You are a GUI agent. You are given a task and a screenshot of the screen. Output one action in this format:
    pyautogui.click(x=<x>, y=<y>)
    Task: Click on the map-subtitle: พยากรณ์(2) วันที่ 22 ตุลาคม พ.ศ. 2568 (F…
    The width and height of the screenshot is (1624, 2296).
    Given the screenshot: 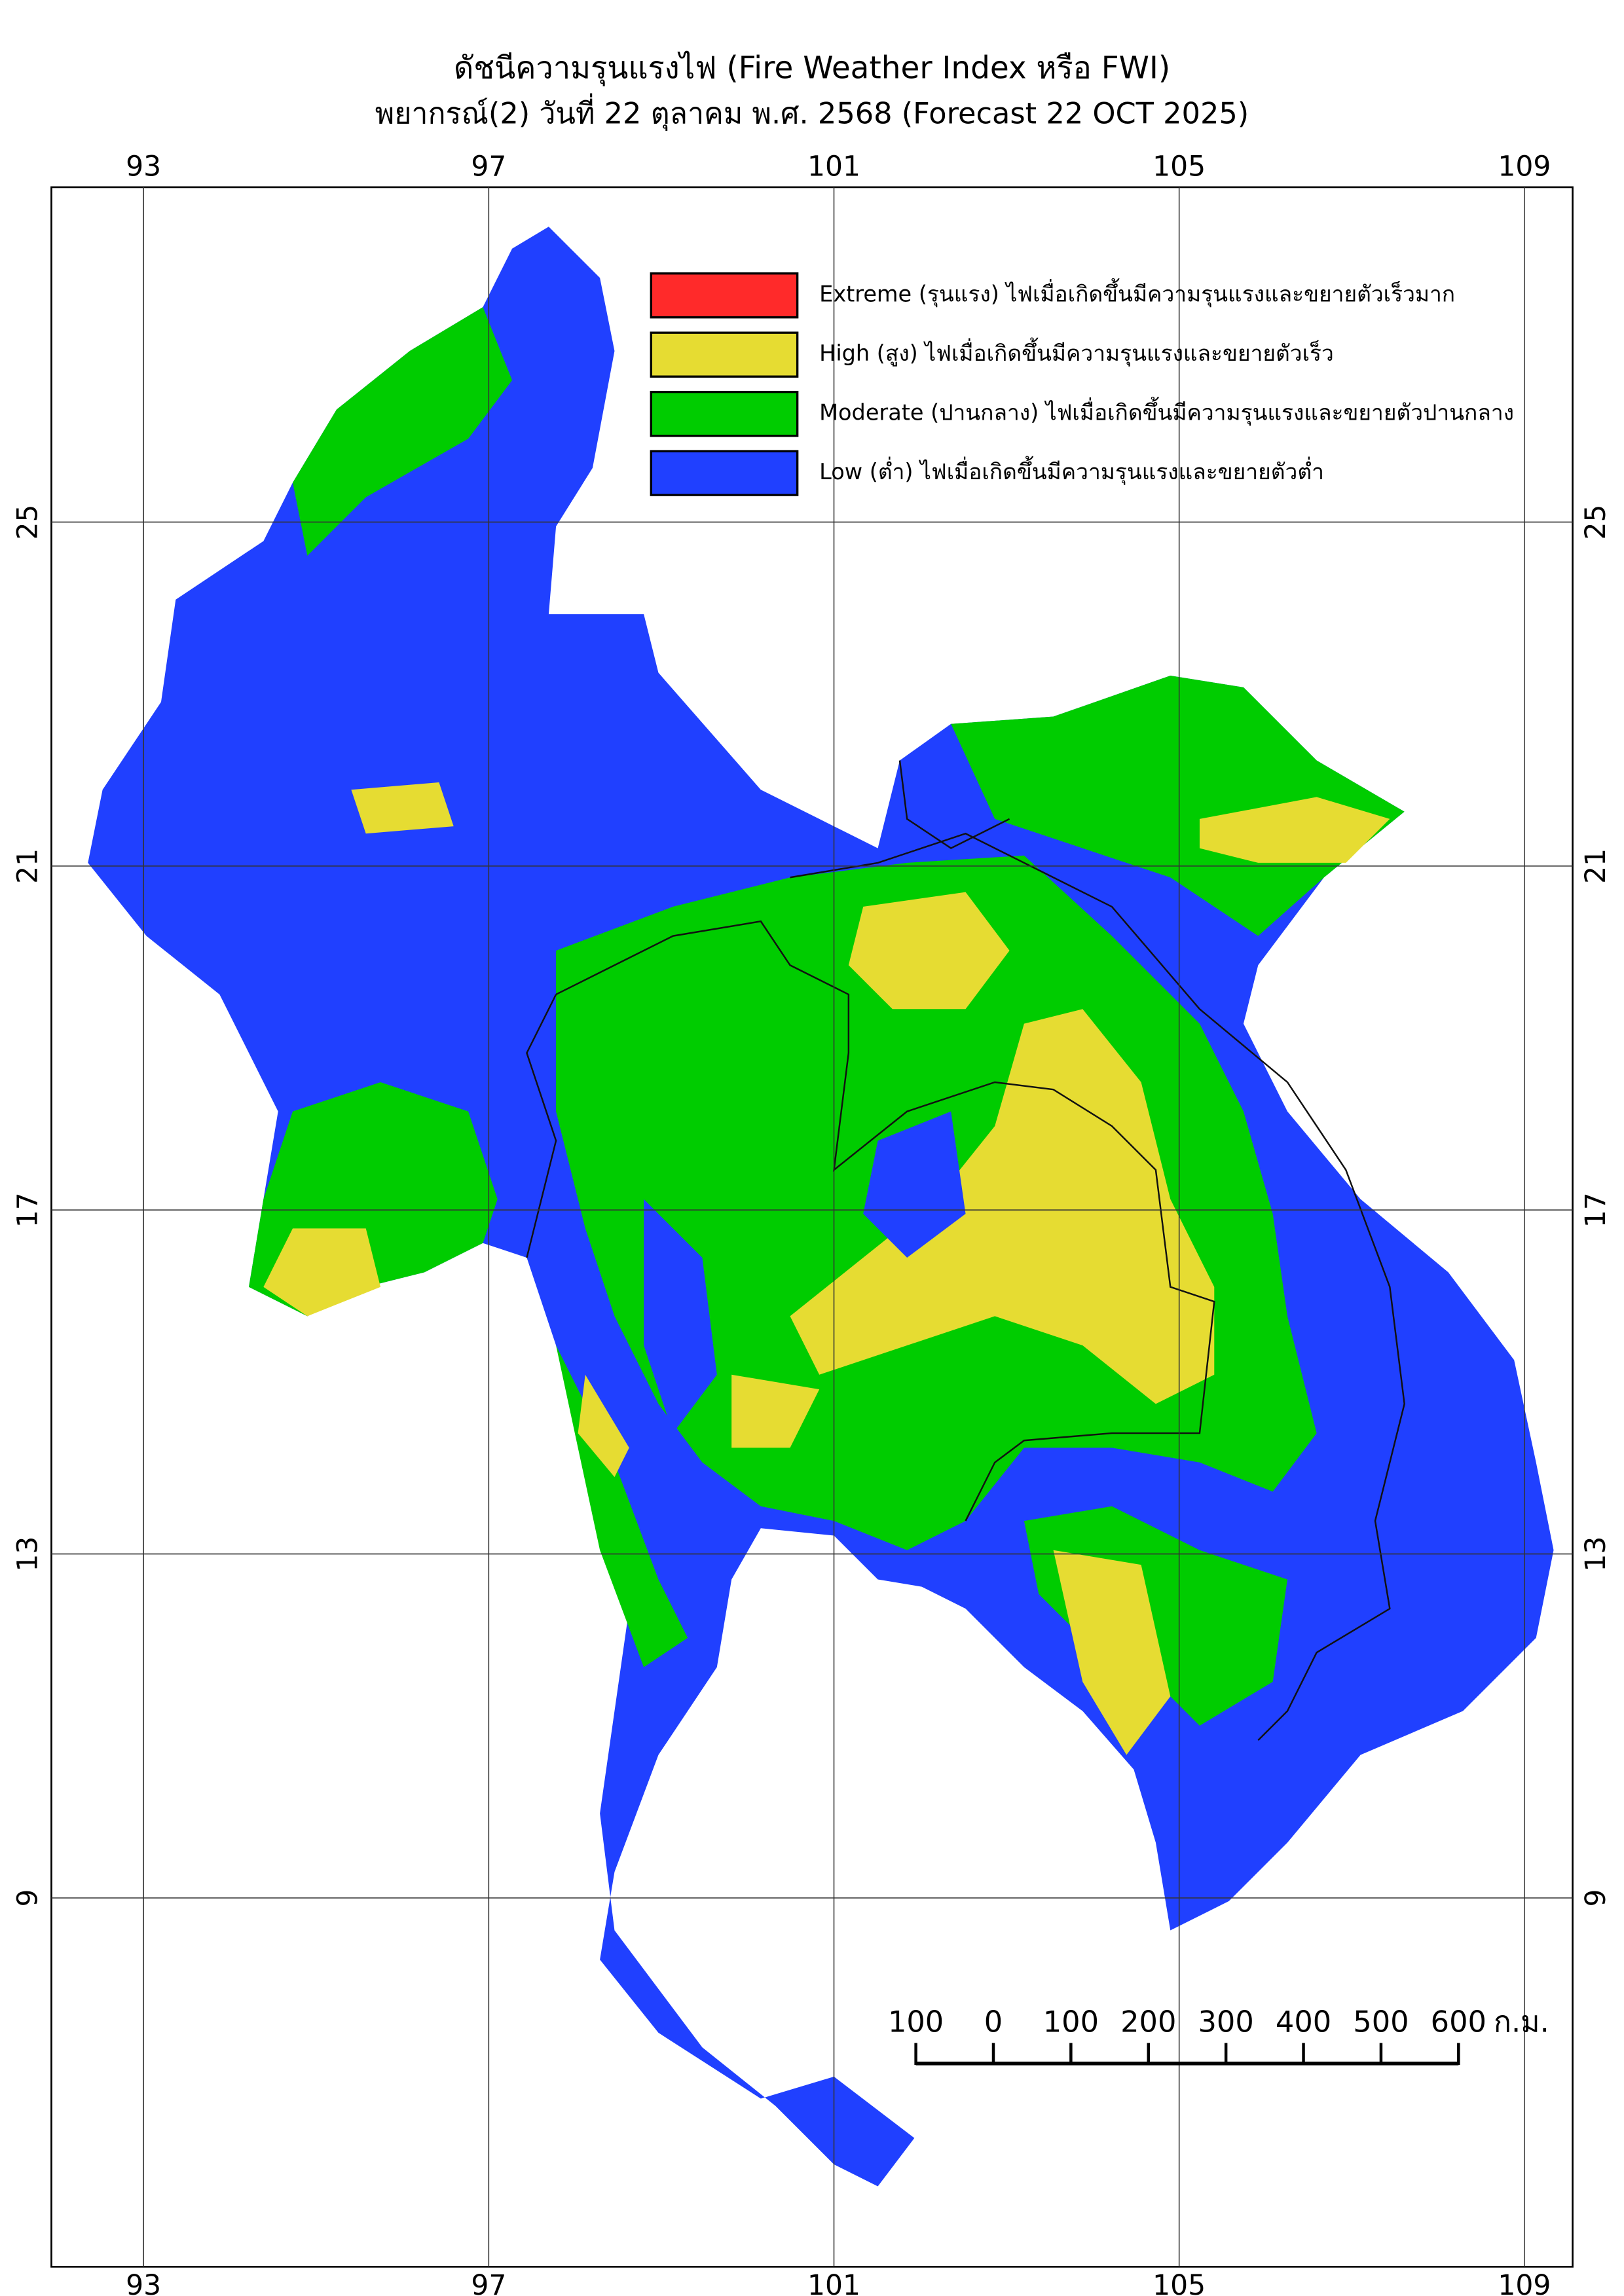 What is the action you would take?
    pyautogui.click(x=812, y=112)
    